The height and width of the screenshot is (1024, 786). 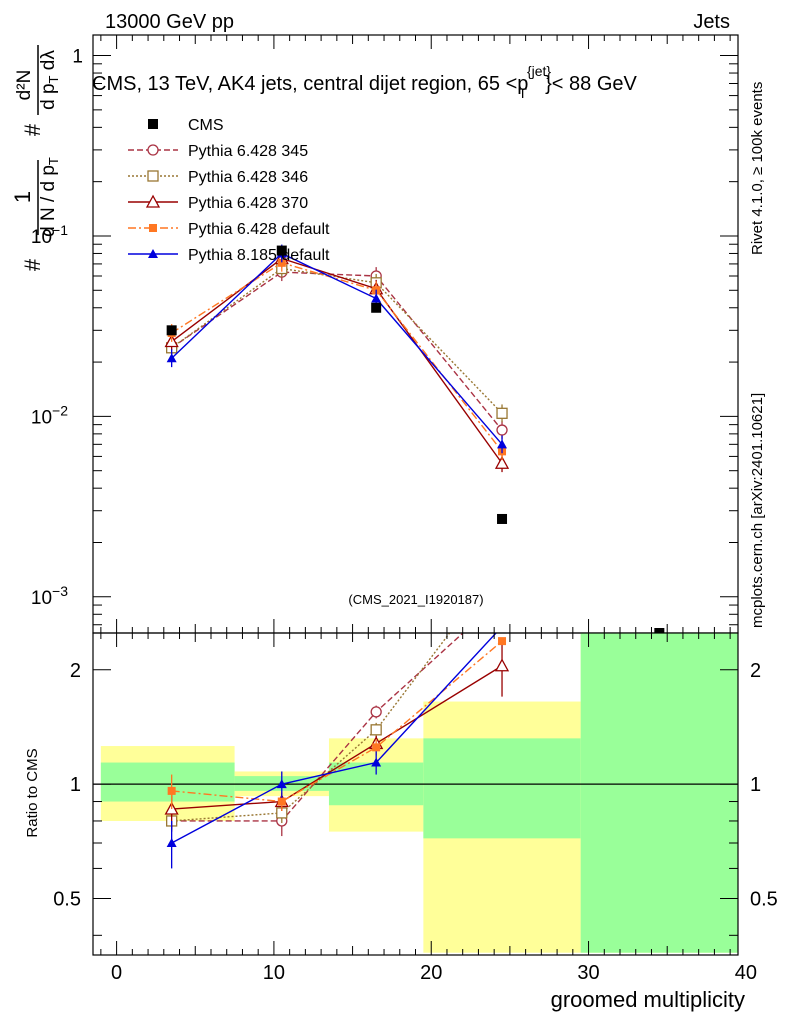 What do you see at coordinates (75, 785) in the screenshot?
I see `ratio-y-tick-label: 1` at bounding box center [75, 785].